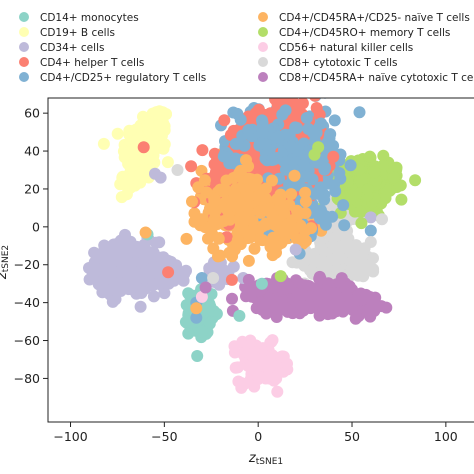 The width and height of the screenshot is (474, 474). What do you see at coordinates (338, 63) in the screenshot?
I see `legend-label: CD8+ cytotoxic T cells` at bounding box center [338, 63].